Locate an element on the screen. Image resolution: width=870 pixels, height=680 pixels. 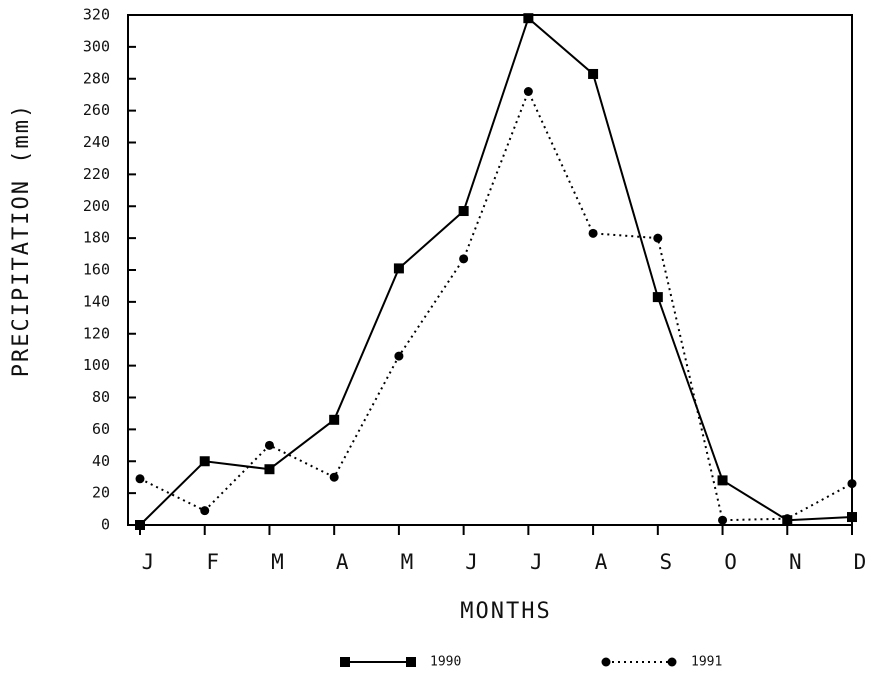
y-tick-label: 160 is located at coordinates (96, 270).